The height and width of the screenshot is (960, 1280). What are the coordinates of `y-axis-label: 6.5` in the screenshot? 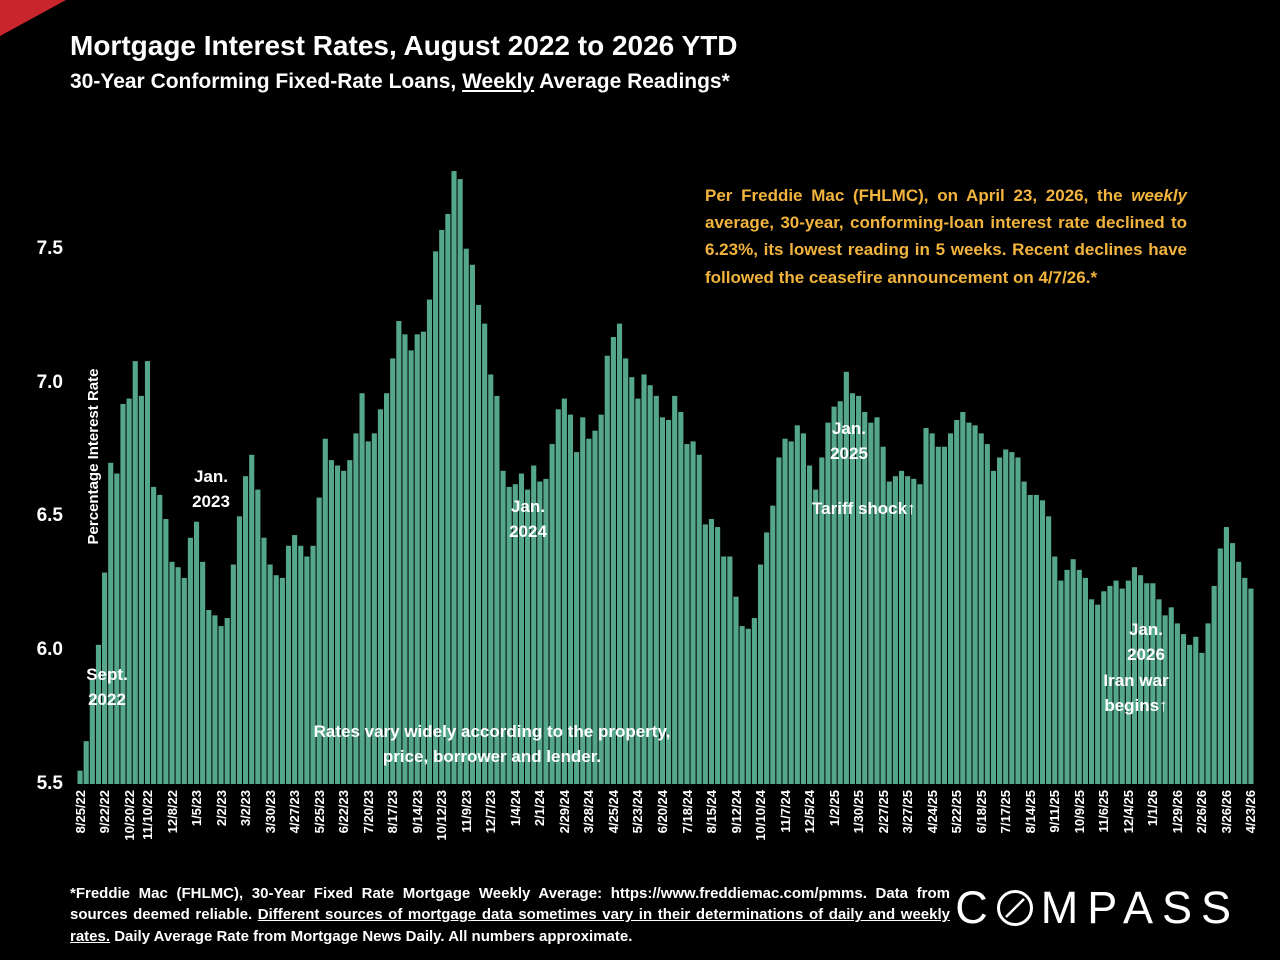 It's located at (49, 516).